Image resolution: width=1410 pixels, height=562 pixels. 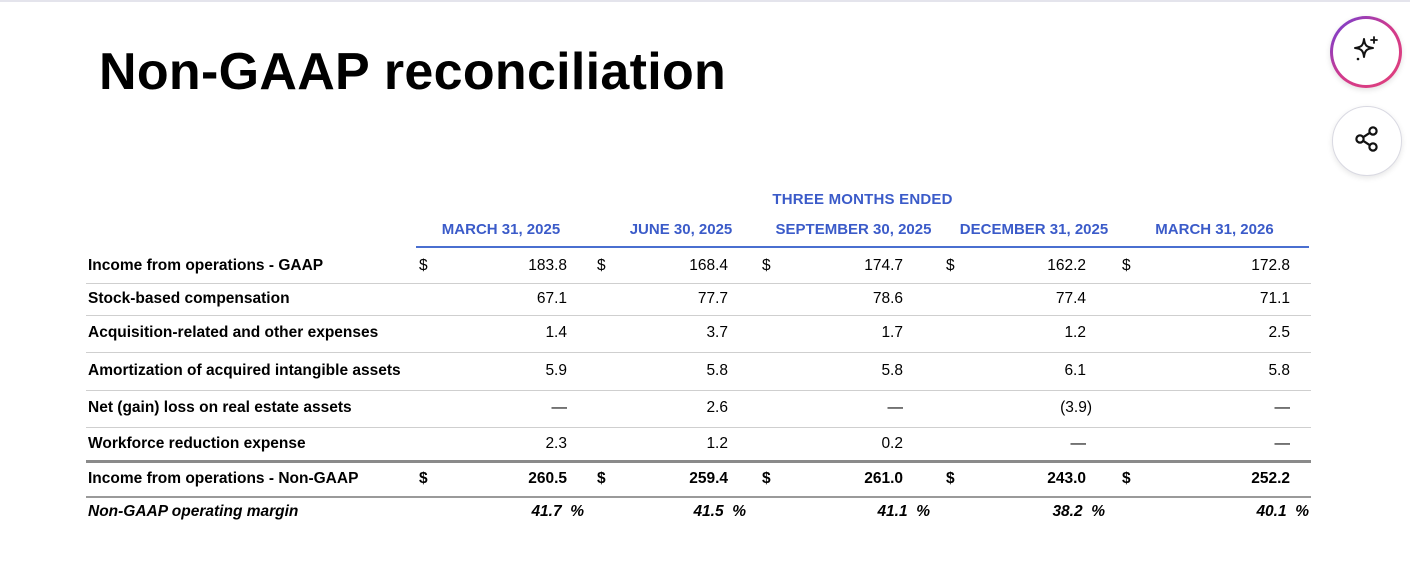 I want to click on row-label: Net (gain) loss on real estate assets, so click(x=220, y=407).